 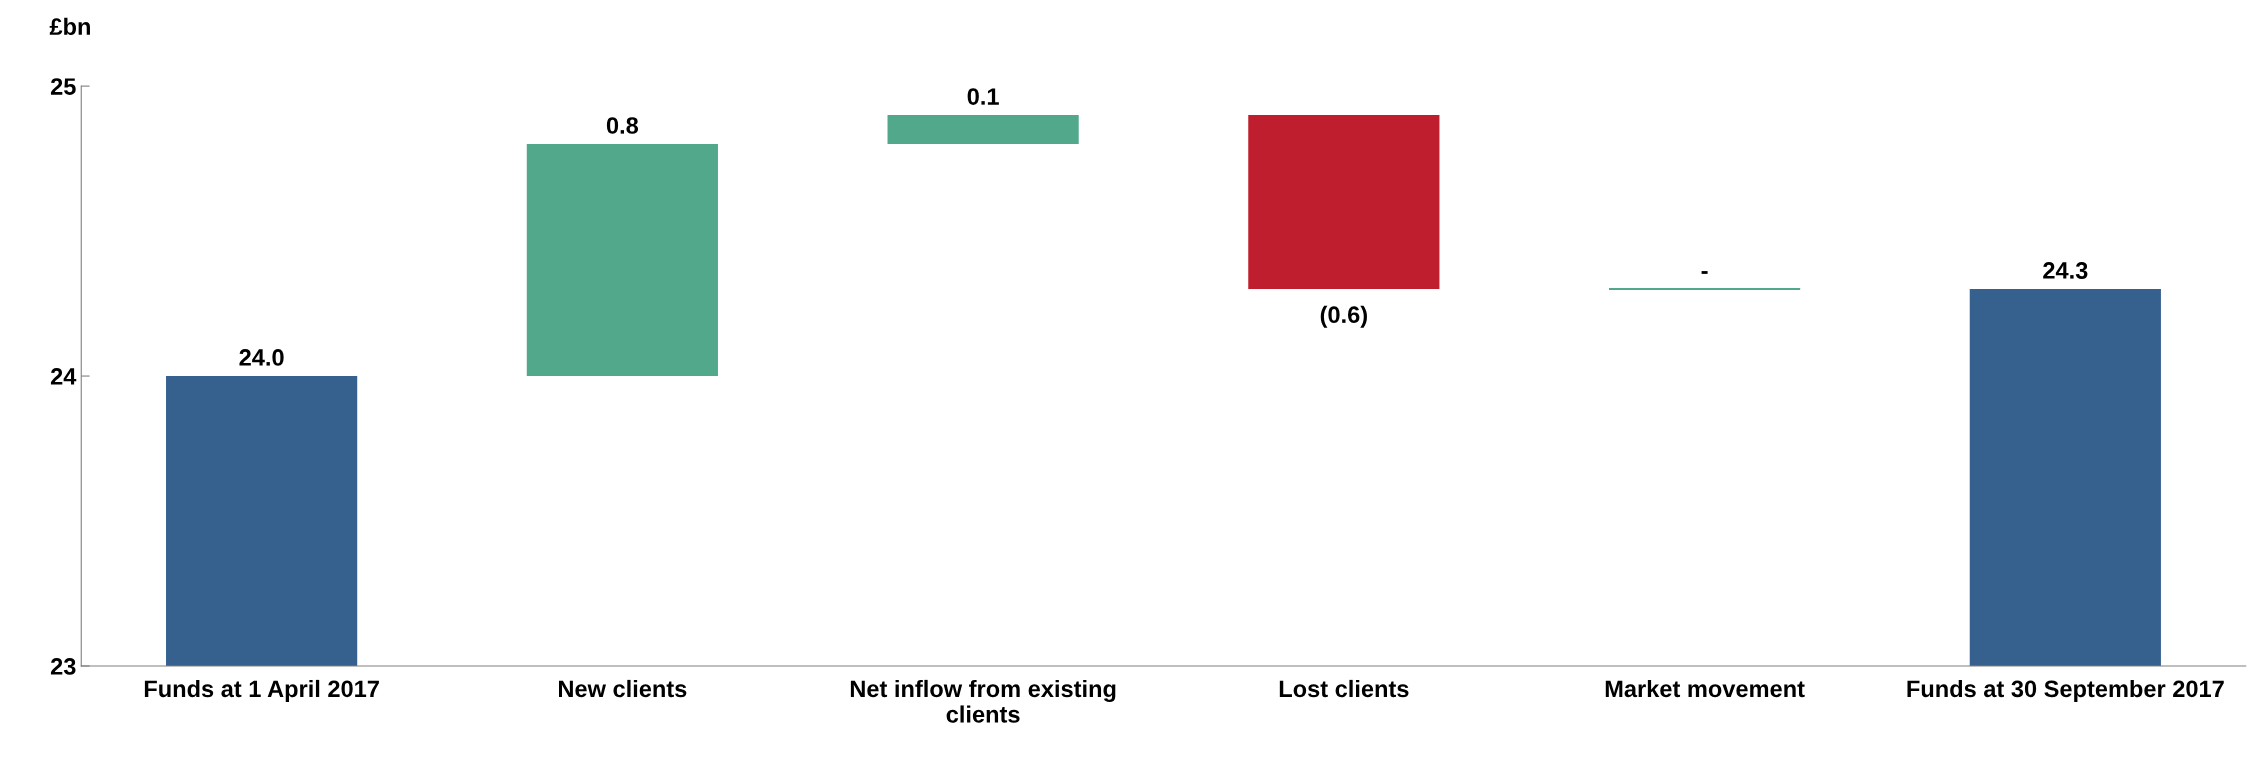 I want to click on data-label: 24.0, so click(x=261, y=357).